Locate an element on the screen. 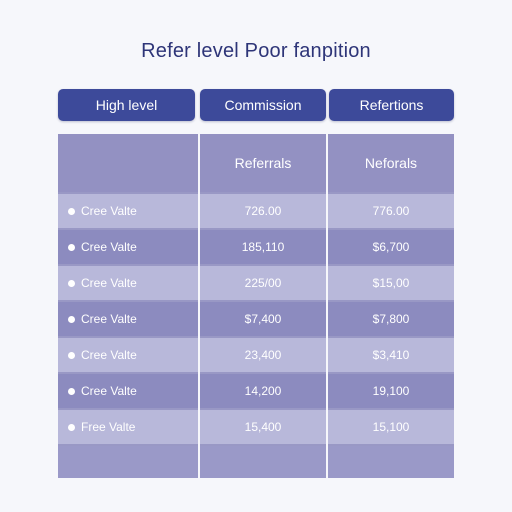 The image size is (512, 512). referrals-button: Refertions is located at coordinates (391, 105).